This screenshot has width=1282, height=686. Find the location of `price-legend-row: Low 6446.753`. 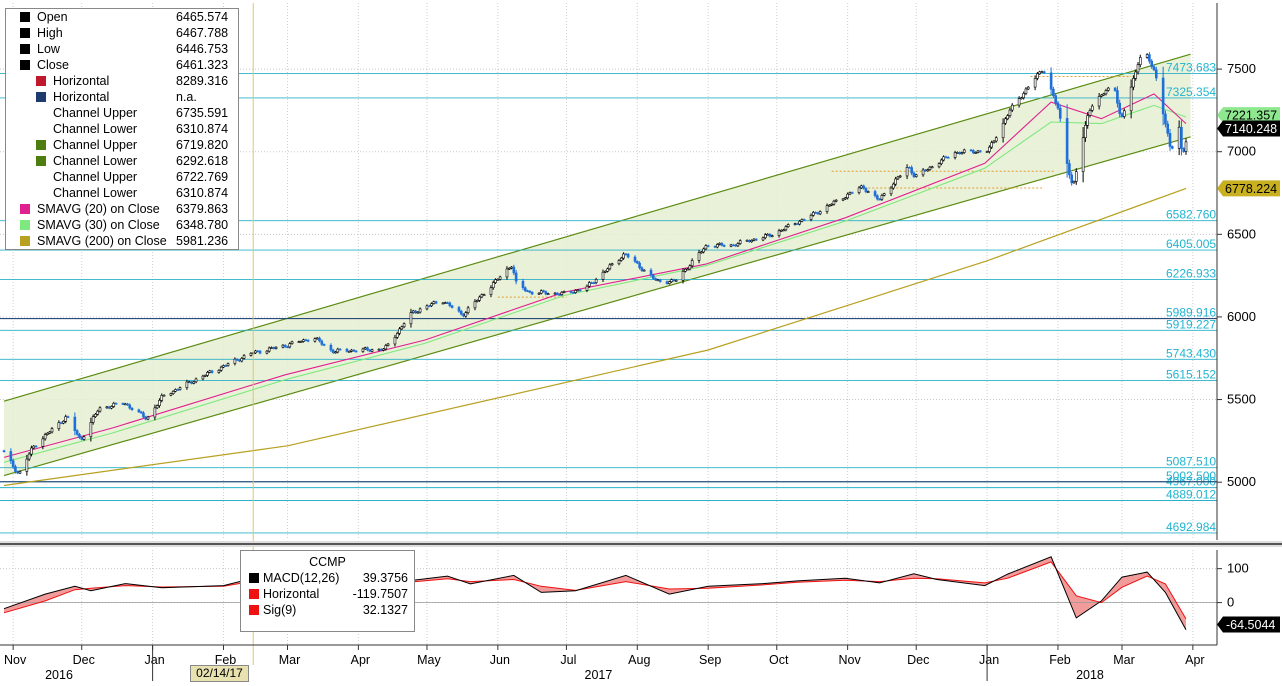

price-legend-row: Low 6446.753 is located at coordinates (122, 49).